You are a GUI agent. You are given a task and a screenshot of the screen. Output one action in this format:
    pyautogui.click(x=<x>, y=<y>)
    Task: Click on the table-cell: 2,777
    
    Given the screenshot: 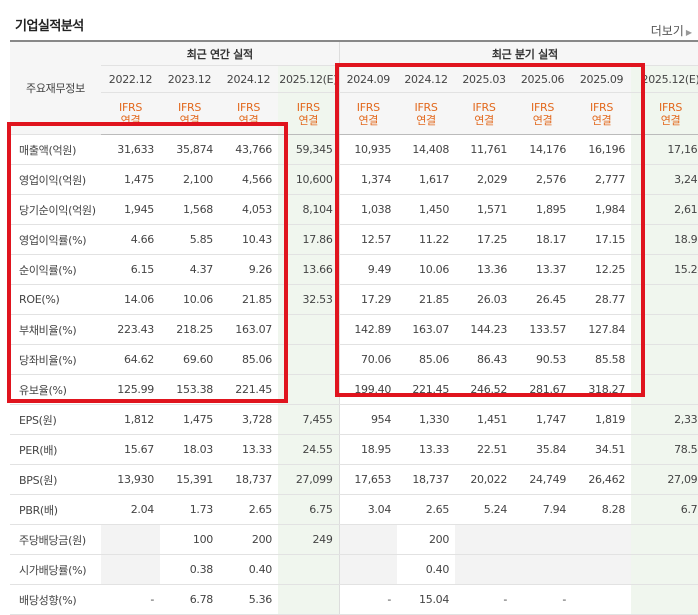 What is the action you would take?
    pyautogui.click(x=602, y=179)
    